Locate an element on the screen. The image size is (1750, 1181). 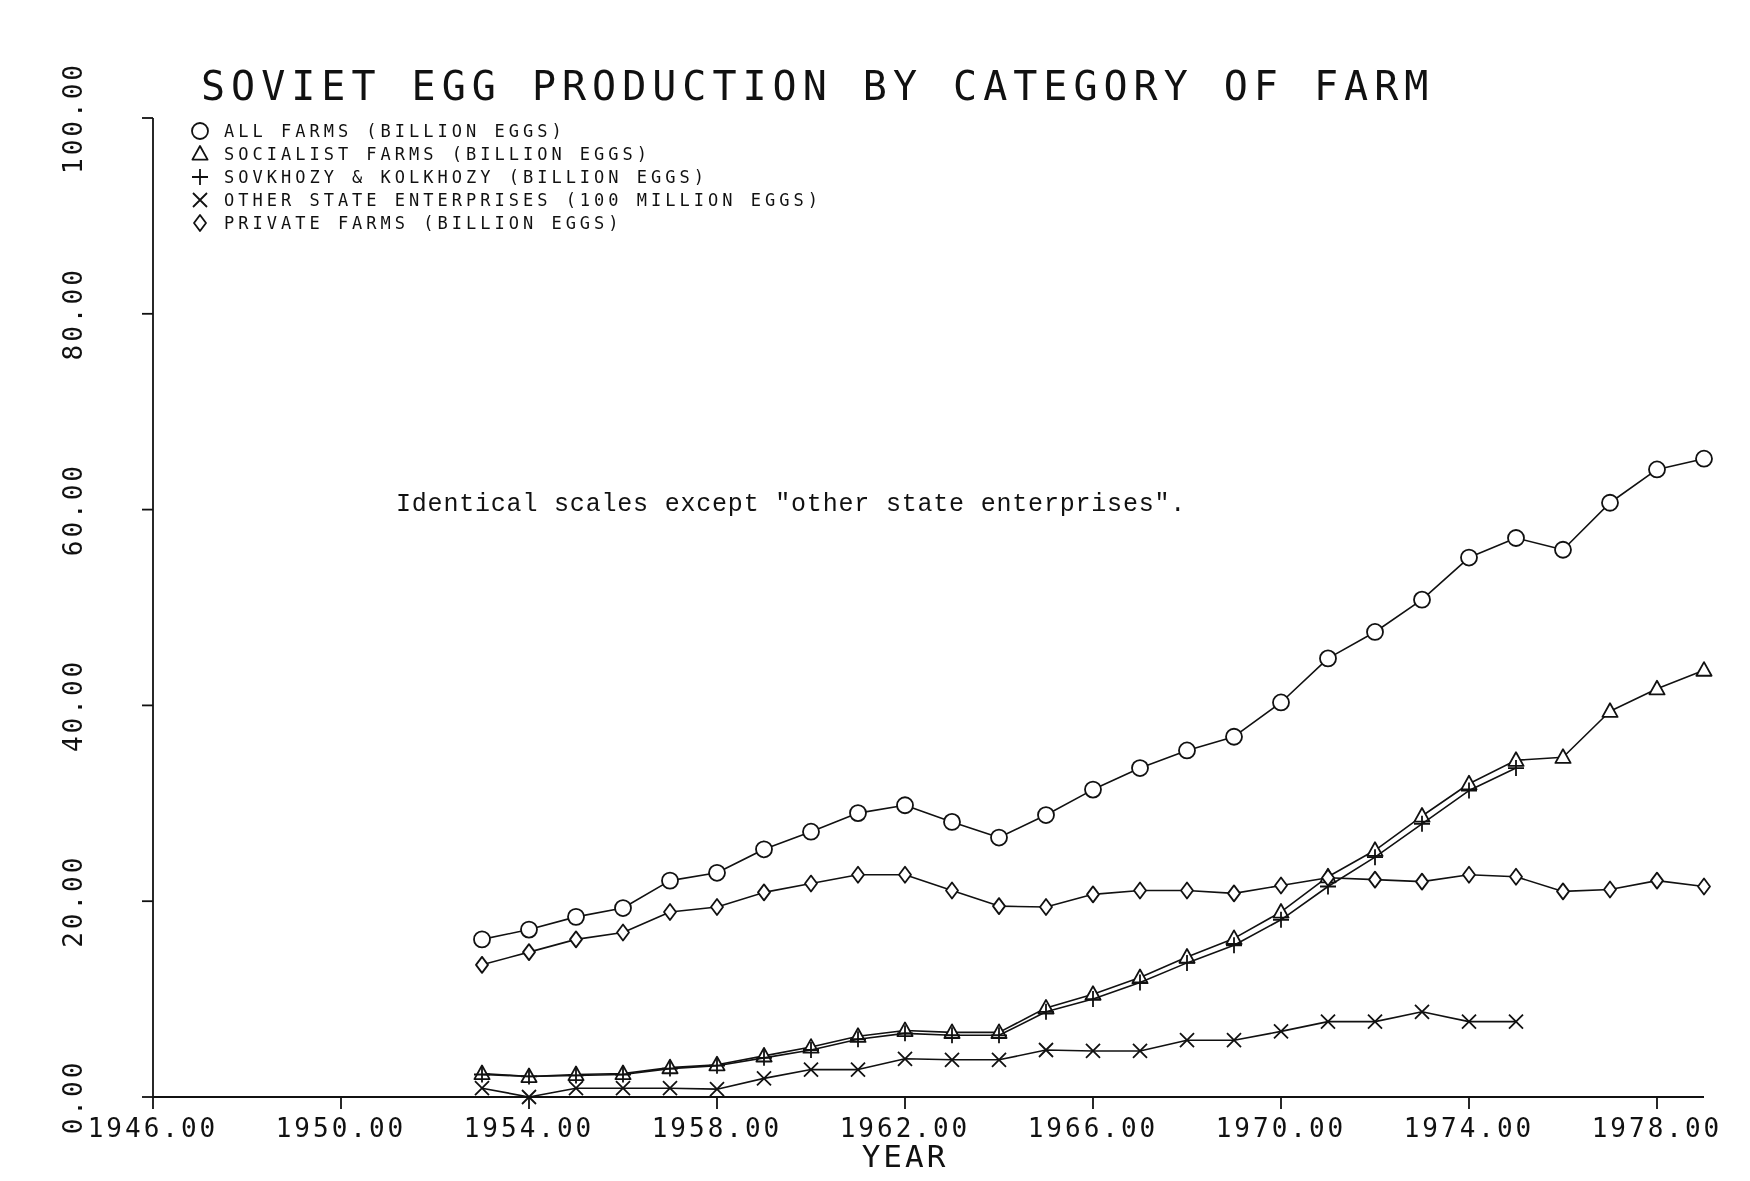
legend-label: ALL FARMS (BILLION EGGS) is located at coordinates (395, 131).